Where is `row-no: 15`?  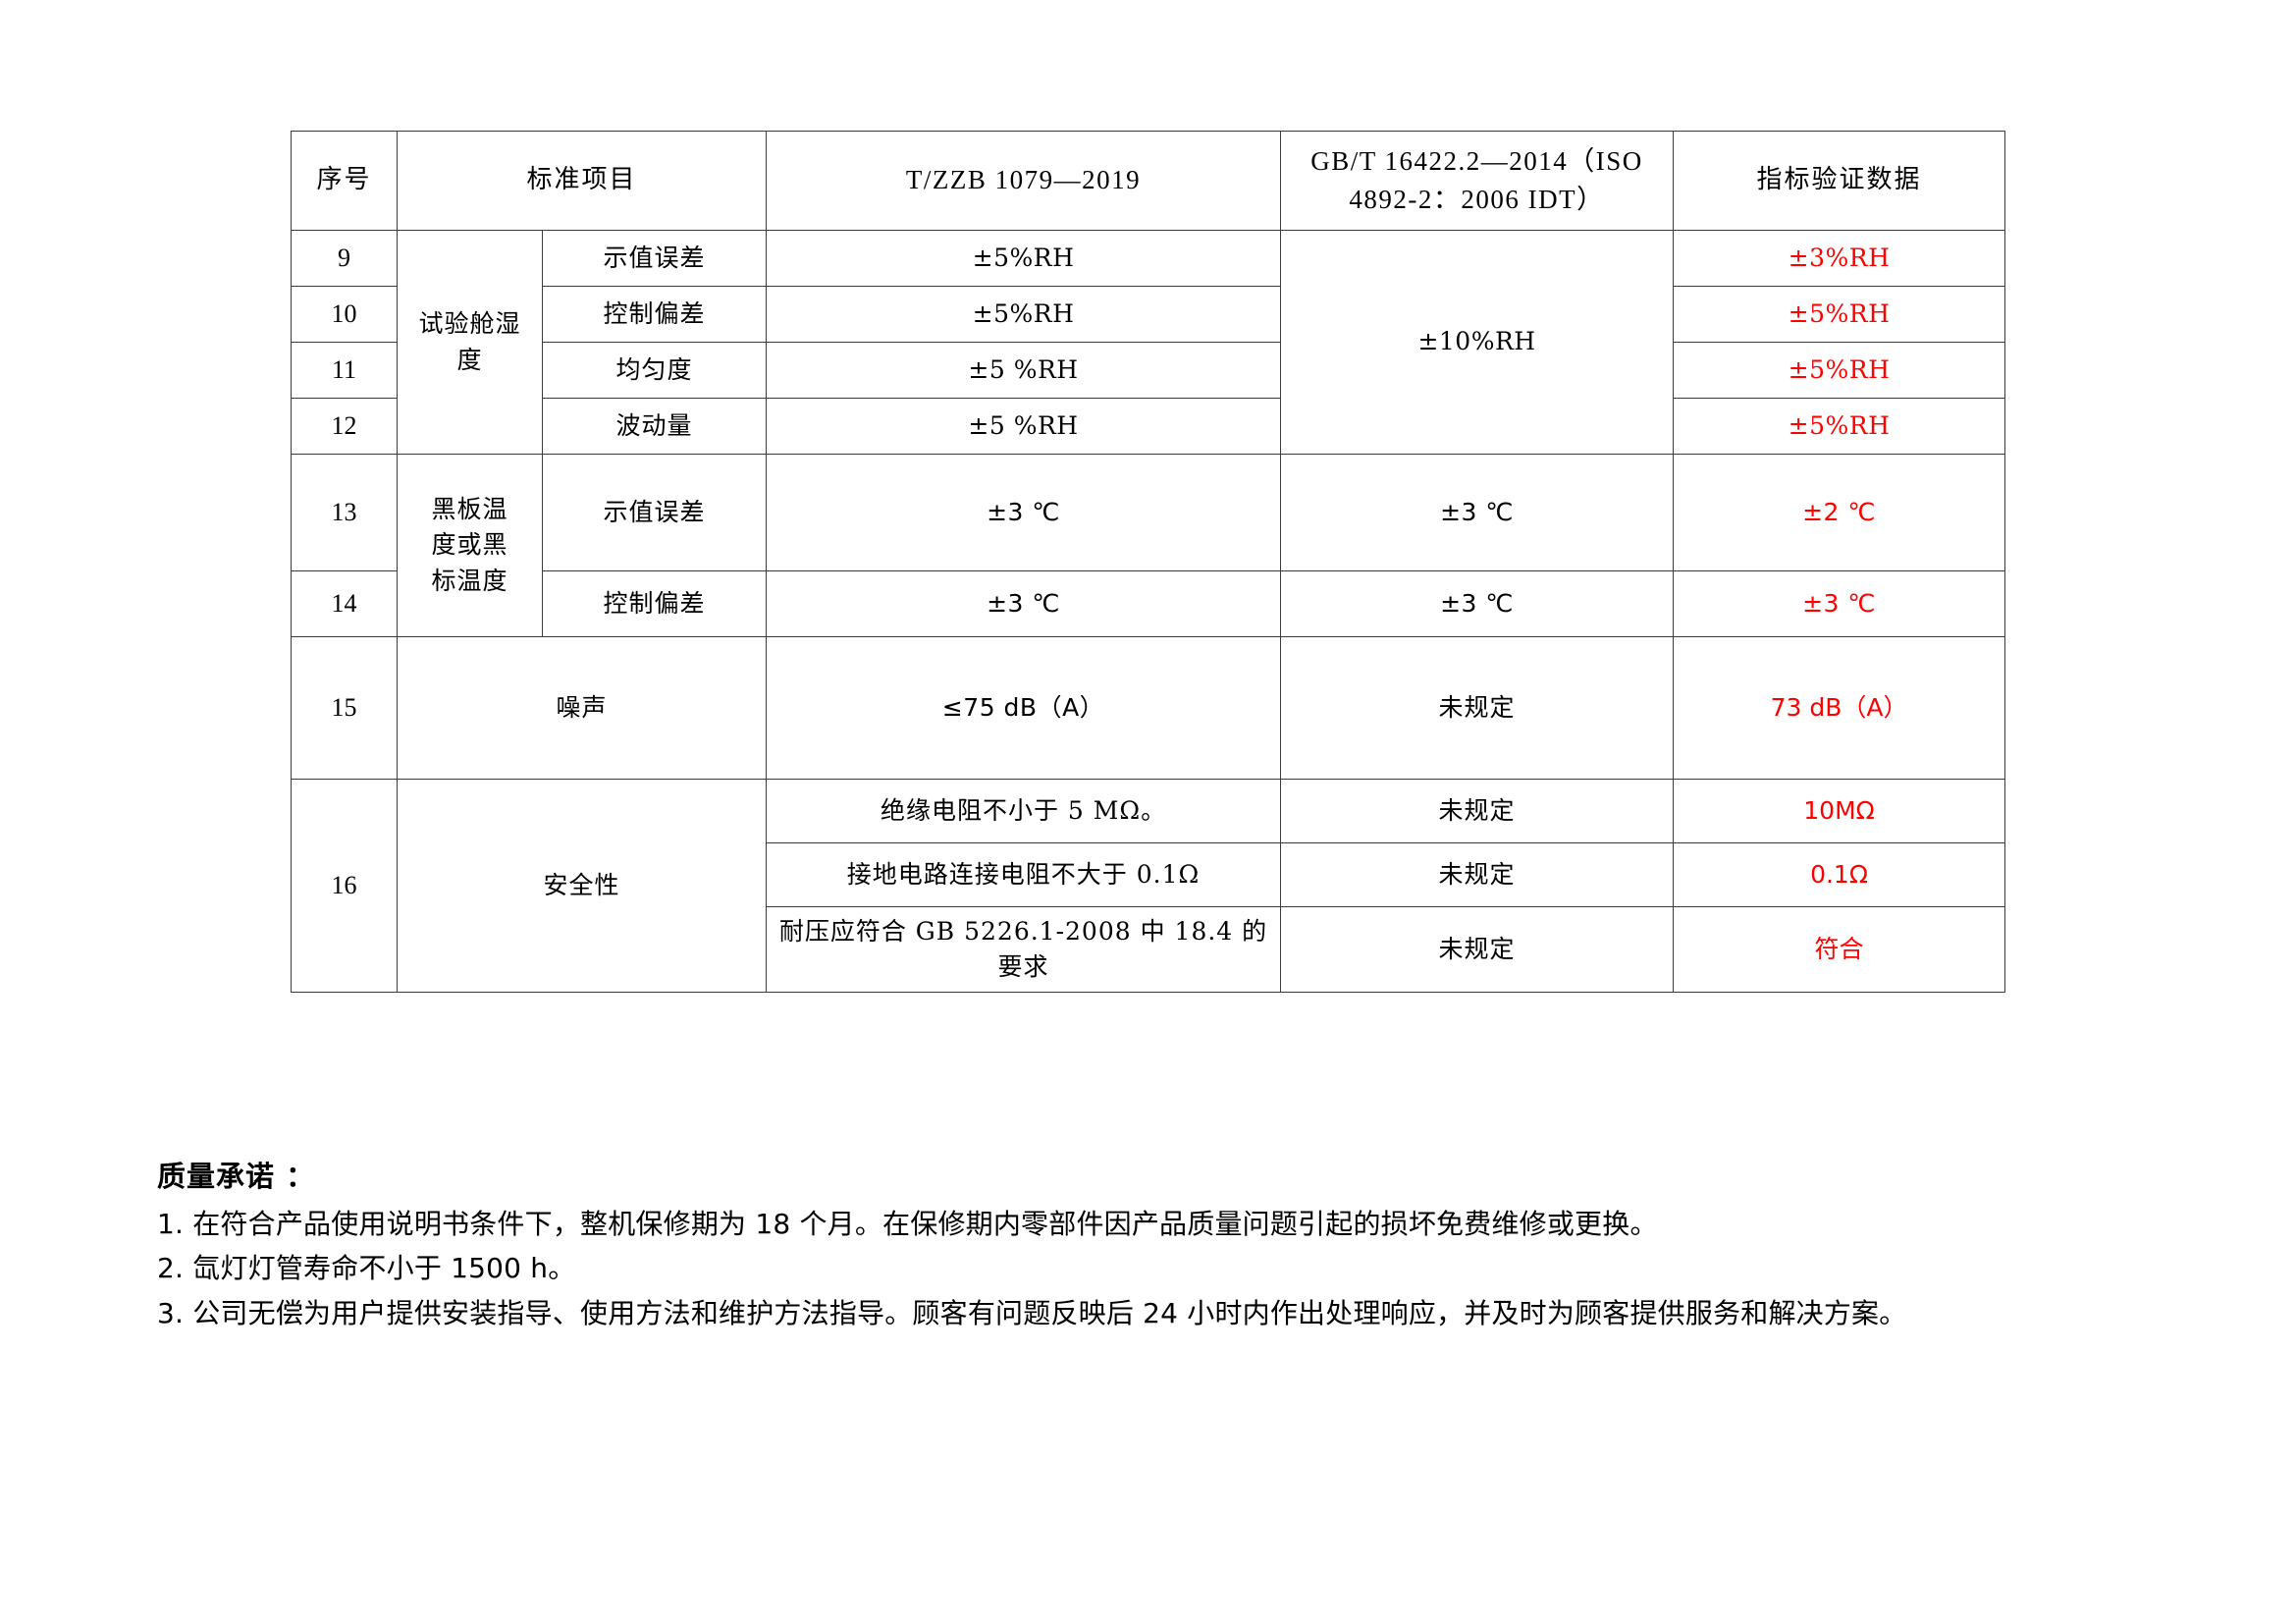
row-no: 15 is located at coordinates (344, 708).